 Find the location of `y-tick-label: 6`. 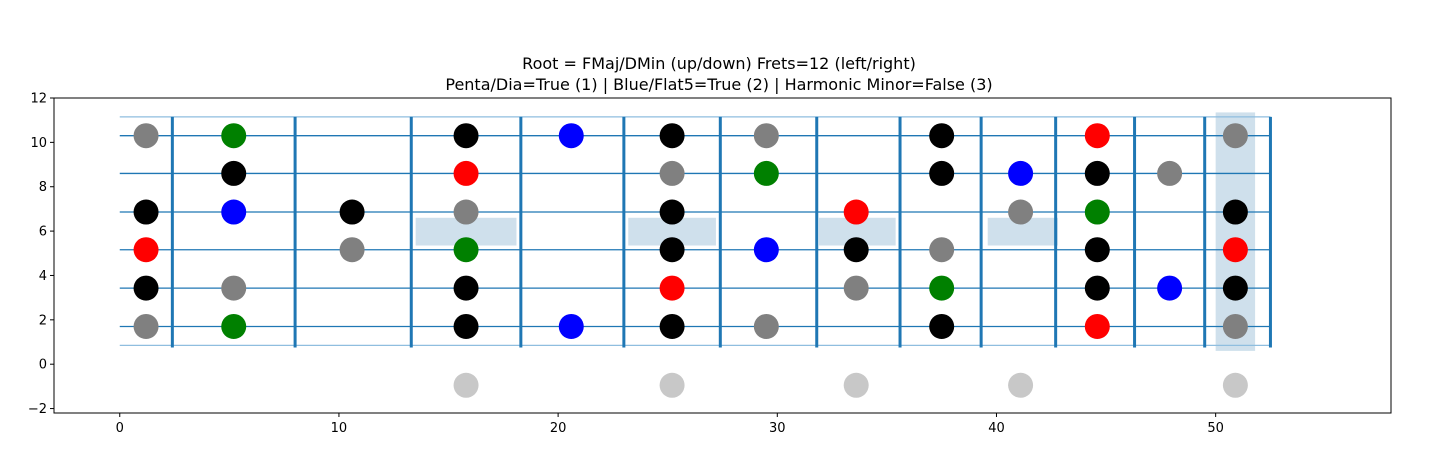

y-tick-label: 6 is located at coordinates (43, 232).